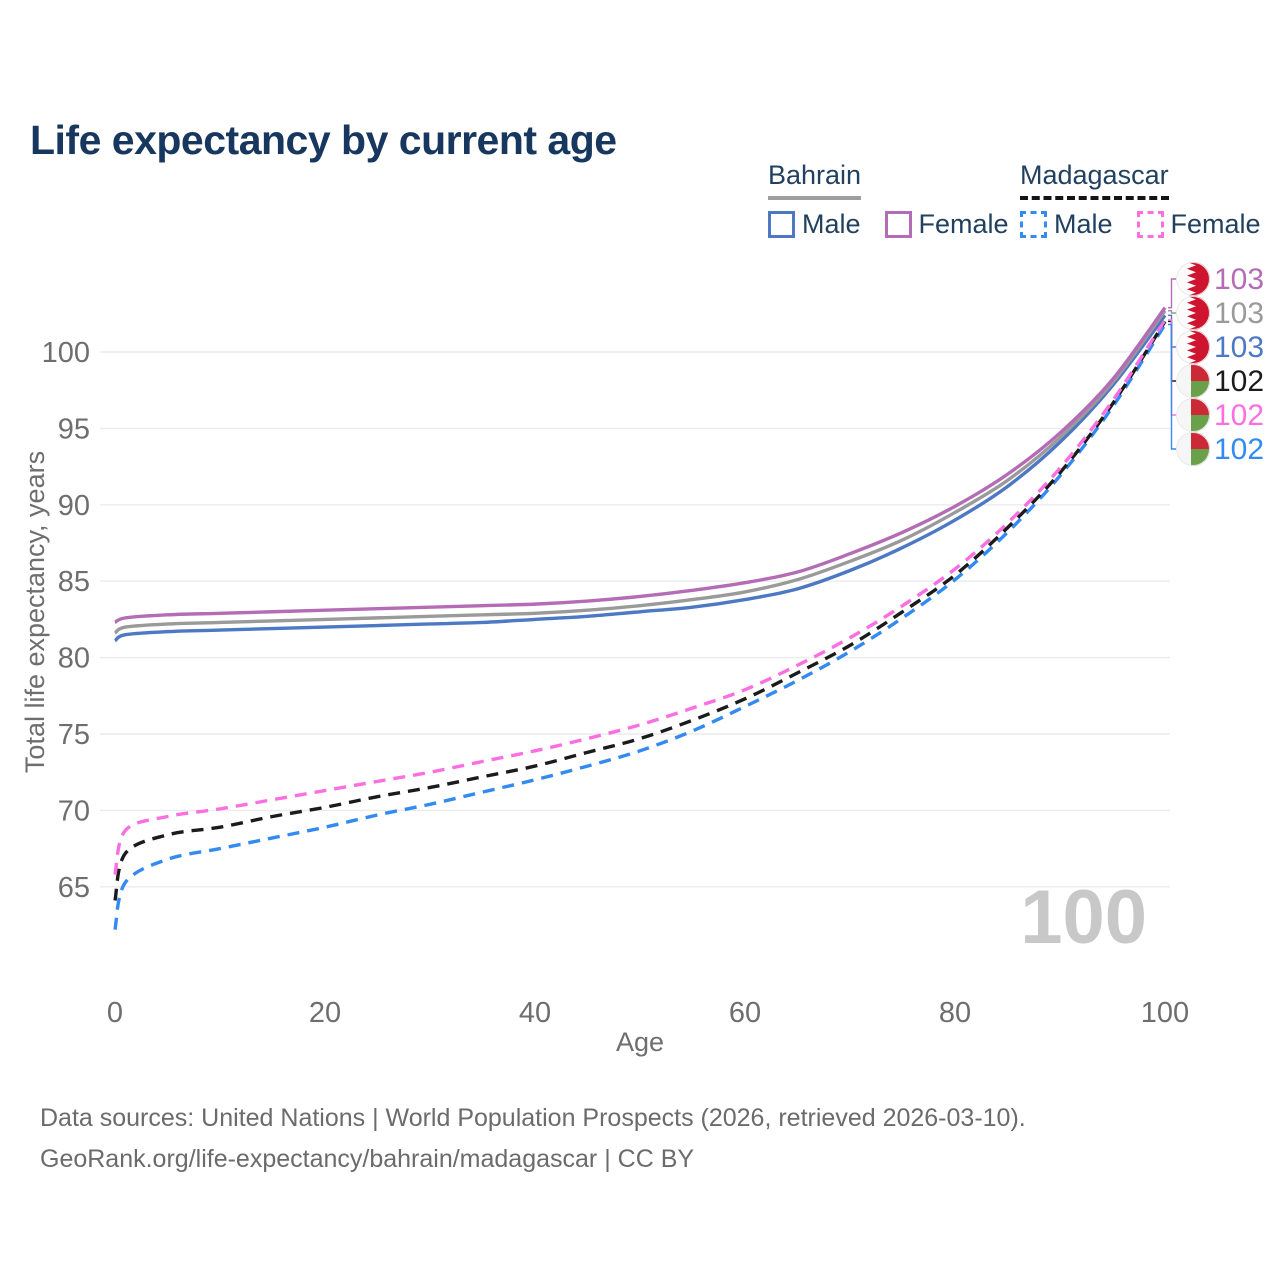 Image resolution: width=1280 pixels, height=1280 pixels. What do you see at coordinates (963, 224) in the screenshot?
I see `legend-label-bahrain-female: Female` at bounding box center [963, 224].